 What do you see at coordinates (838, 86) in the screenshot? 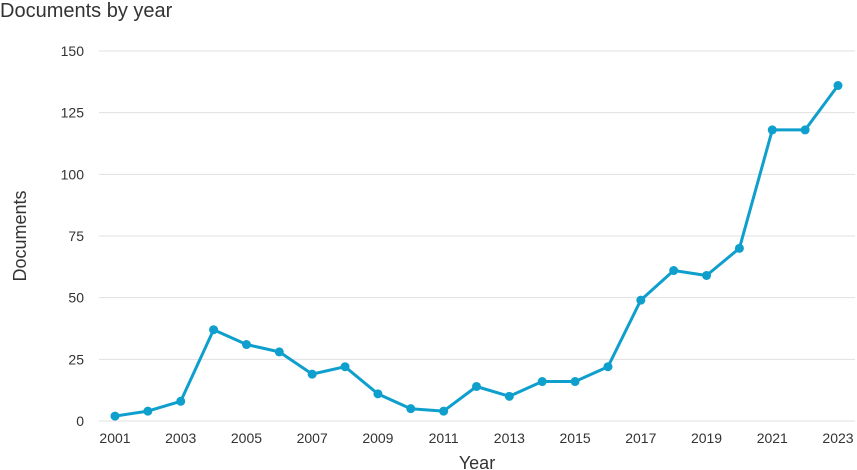
I see `data-point-2023` at bounding box center [838, 86].